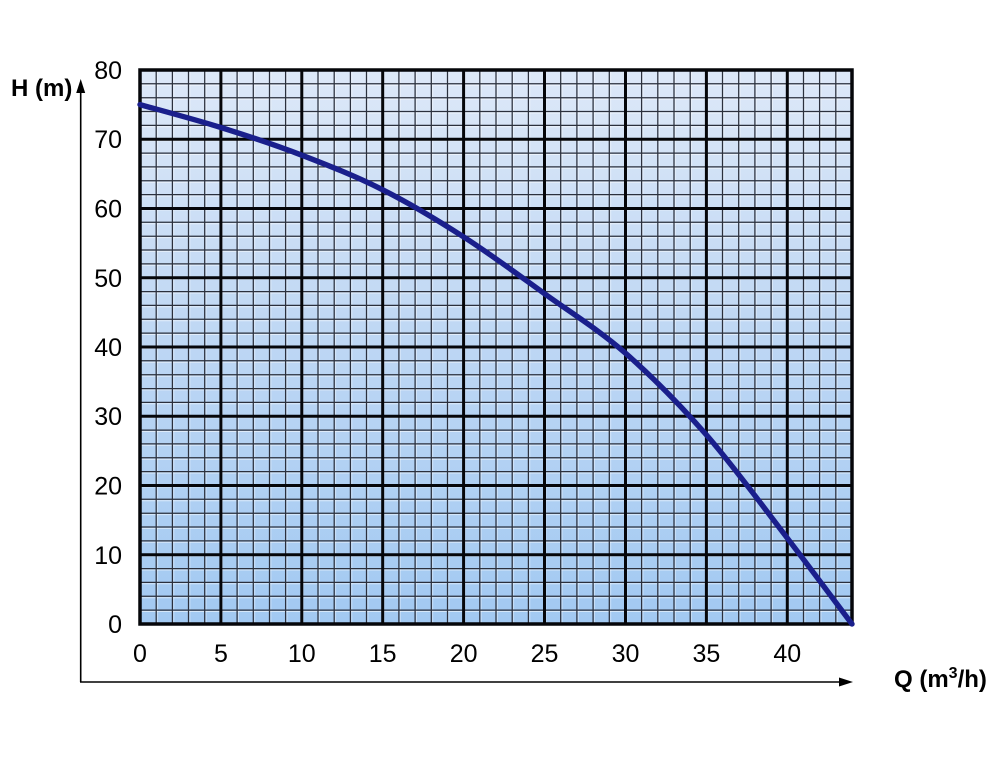 The height and width of the screenshot is (768, 1000). What do you see at coordinates (108, 279) in the screenshot?
I see `svg-text: 50` at bounding box center [108, 279].